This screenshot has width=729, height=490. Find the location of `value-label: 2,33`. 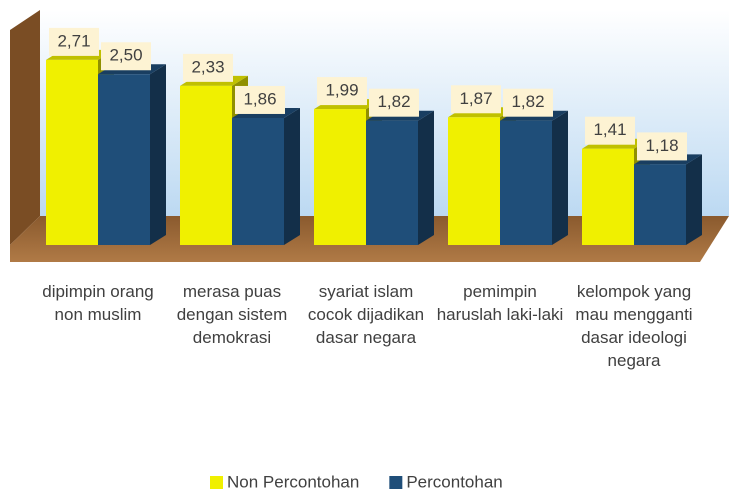

value-label: 2,33 is located at coordinates (207, 66).